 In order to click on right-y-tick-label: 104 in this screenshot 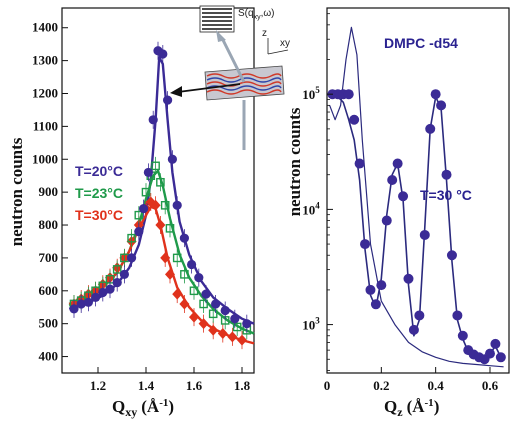, I will do `click(311, 208)`.